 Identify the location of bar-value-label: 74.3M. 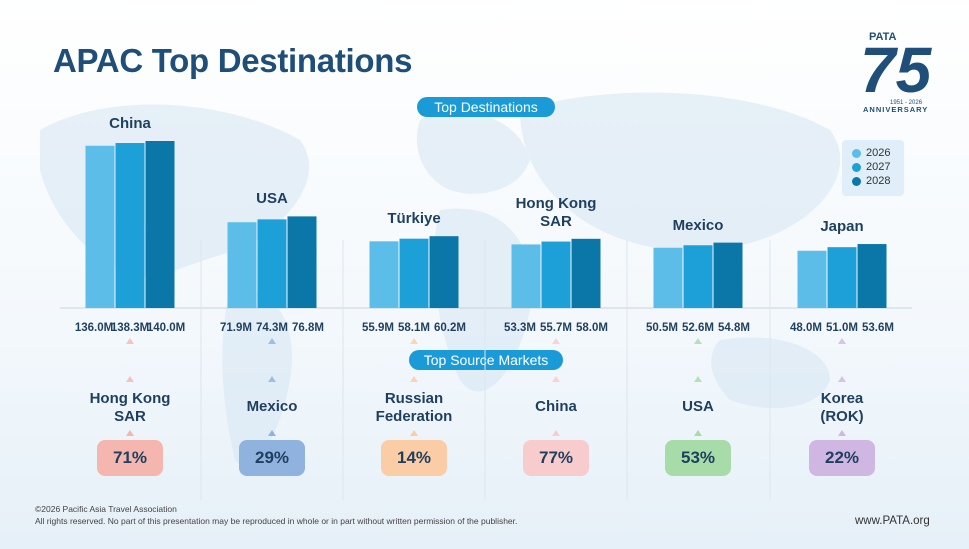
(272, 328).